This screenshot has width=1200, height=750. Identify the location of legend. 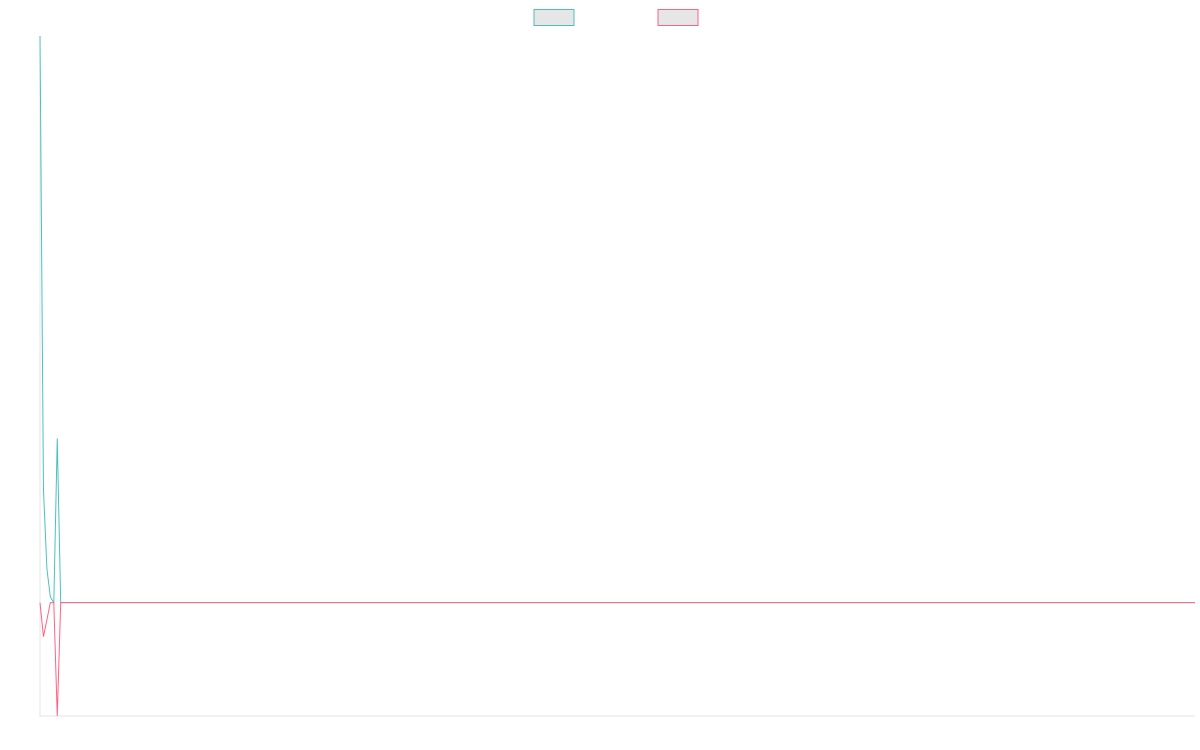
(616, 17).